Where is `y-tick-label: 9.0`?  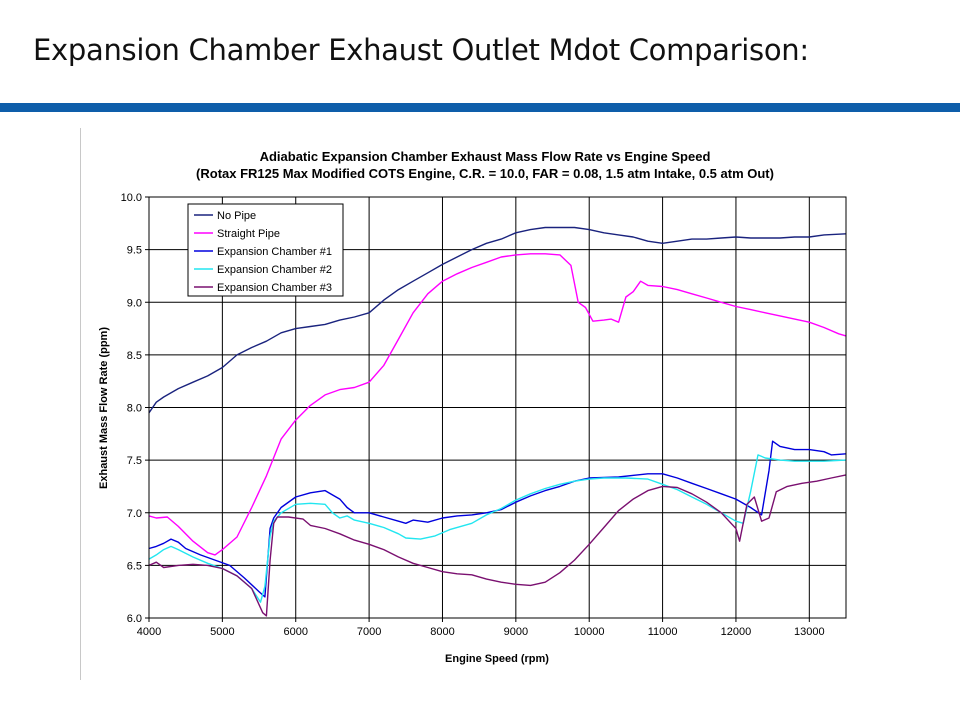
y-tick-label: 9.0 is located at coordinates (134, 303).